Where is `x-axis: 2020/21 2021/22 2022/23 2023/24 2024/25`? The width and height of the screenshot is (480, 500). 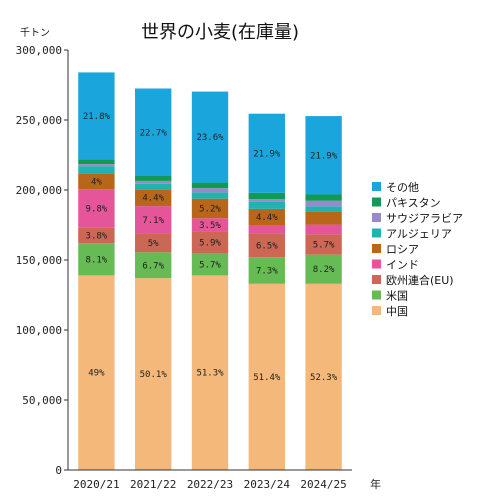 x-axis: 2020/21 2021/22 2022/23 2023/24 2024/25 is located at coordinates (210, 480).